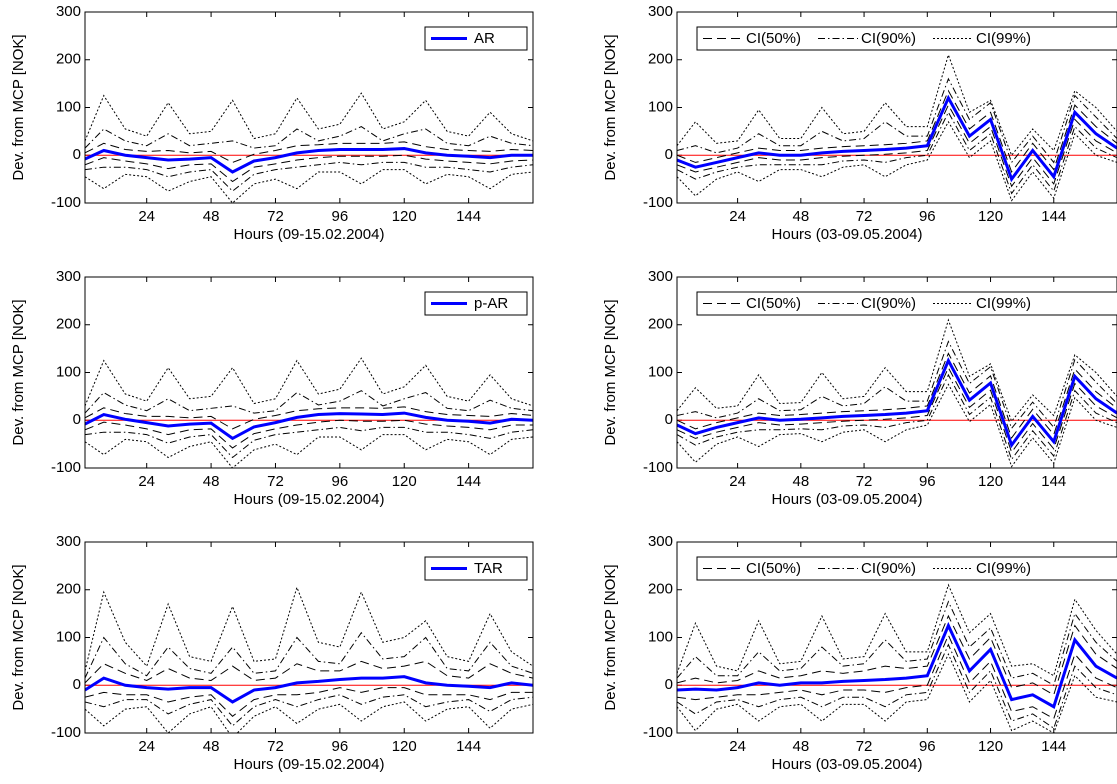 This screenshot has width=1117, height=784. I want to click on legend-label: p-AR, so click(491, 303).